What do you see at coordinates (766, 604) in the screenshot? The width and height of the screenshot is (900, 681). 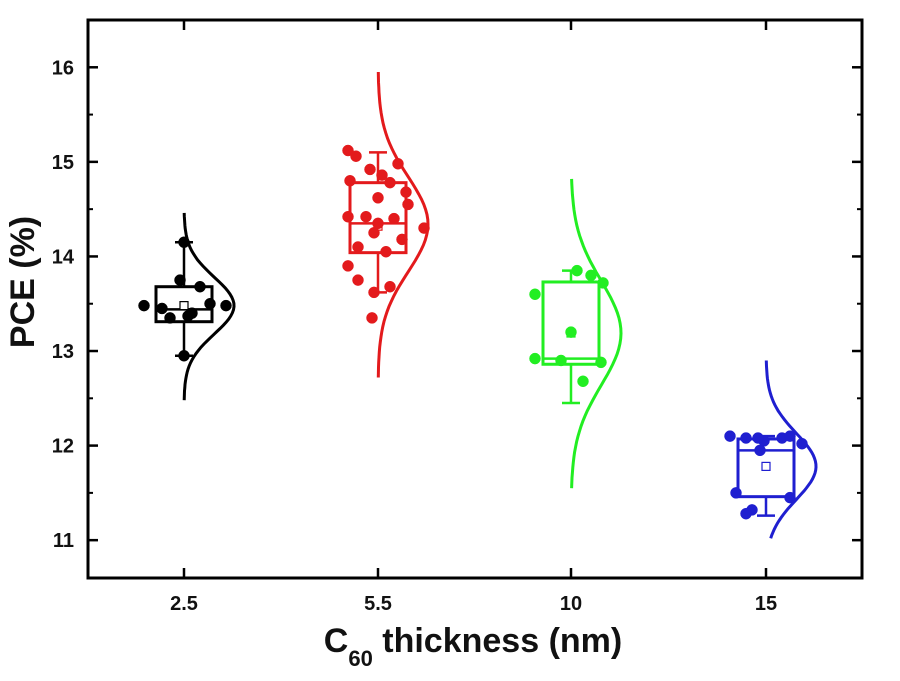 I see `x-tick-label: 15` at bounding box center [766, 604].